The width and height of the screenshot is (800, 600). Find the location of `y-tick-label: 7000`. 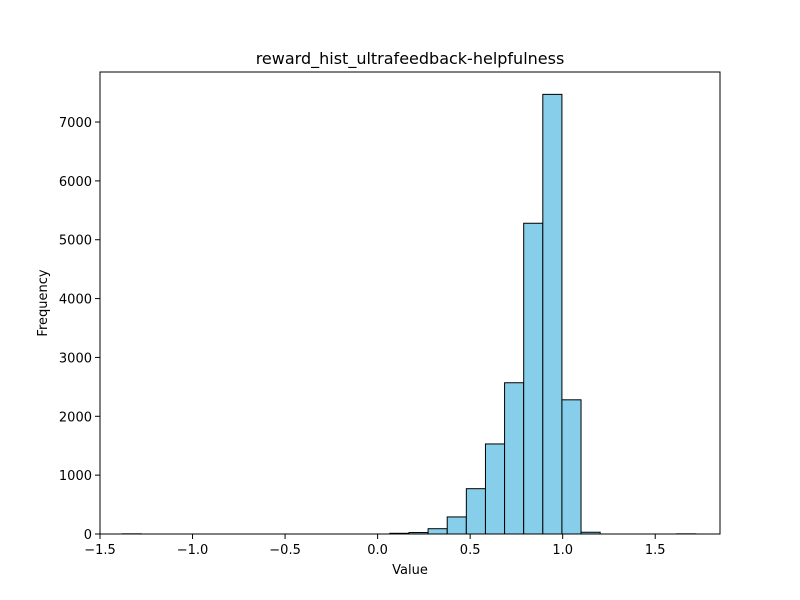

y-tick-label: 7000 is located at coordinates (75, 123).